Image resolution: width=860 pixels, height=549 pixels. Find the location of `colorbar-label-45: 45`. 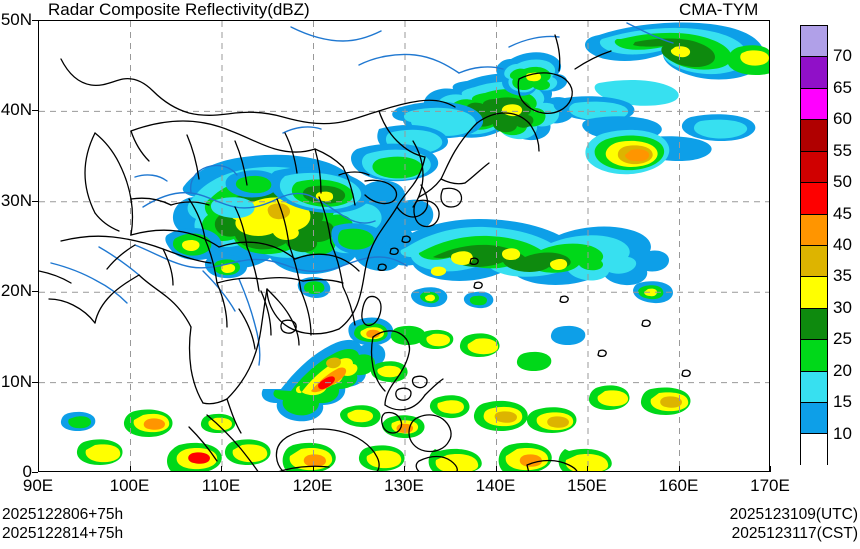

colorbar-label-45: 45 is located at coordinates (842, 213).